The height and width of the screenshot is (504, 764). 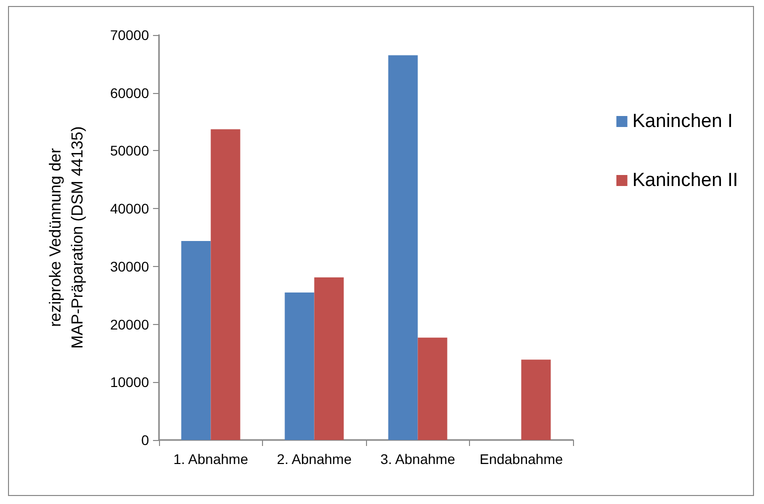 What do you see at coordinates (685, 180) in the screenshot?
I see `legend-label: Kaninchen II` at bounding box center [685, 180].